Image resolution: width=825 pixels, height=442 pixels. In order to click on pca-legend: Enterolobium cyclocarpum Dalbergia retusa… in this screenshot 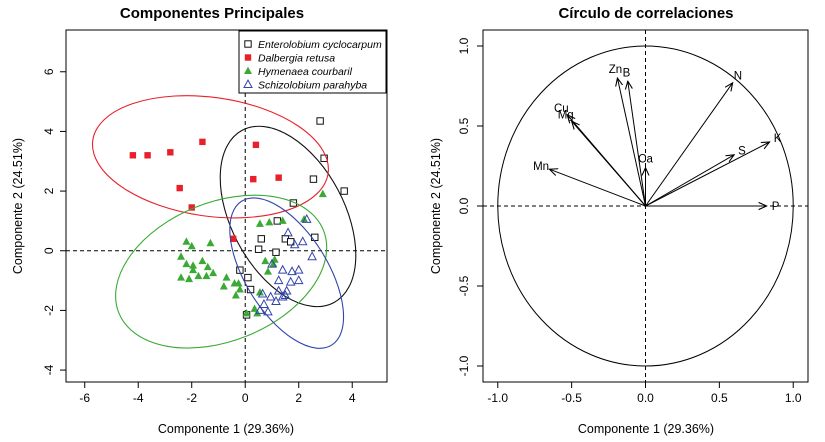, I will do `click(312, 62)`.